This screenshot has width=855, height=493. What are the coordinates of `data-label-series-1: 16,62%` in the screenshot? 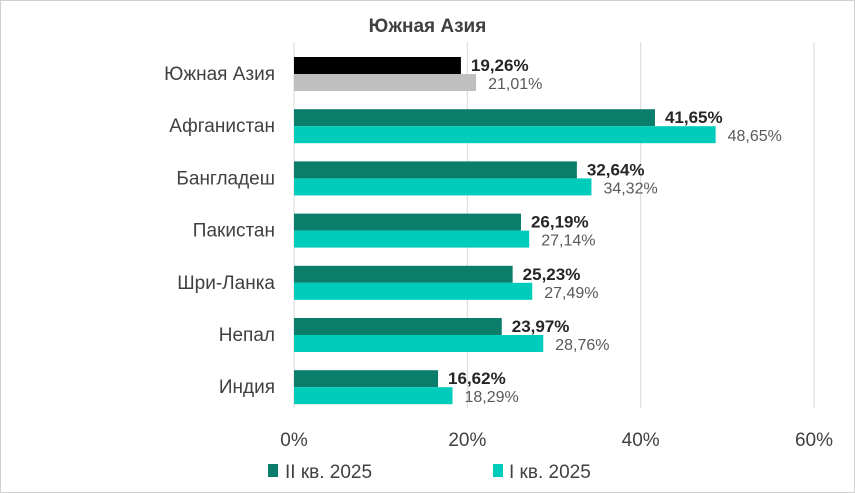 It's located at (477, 378).